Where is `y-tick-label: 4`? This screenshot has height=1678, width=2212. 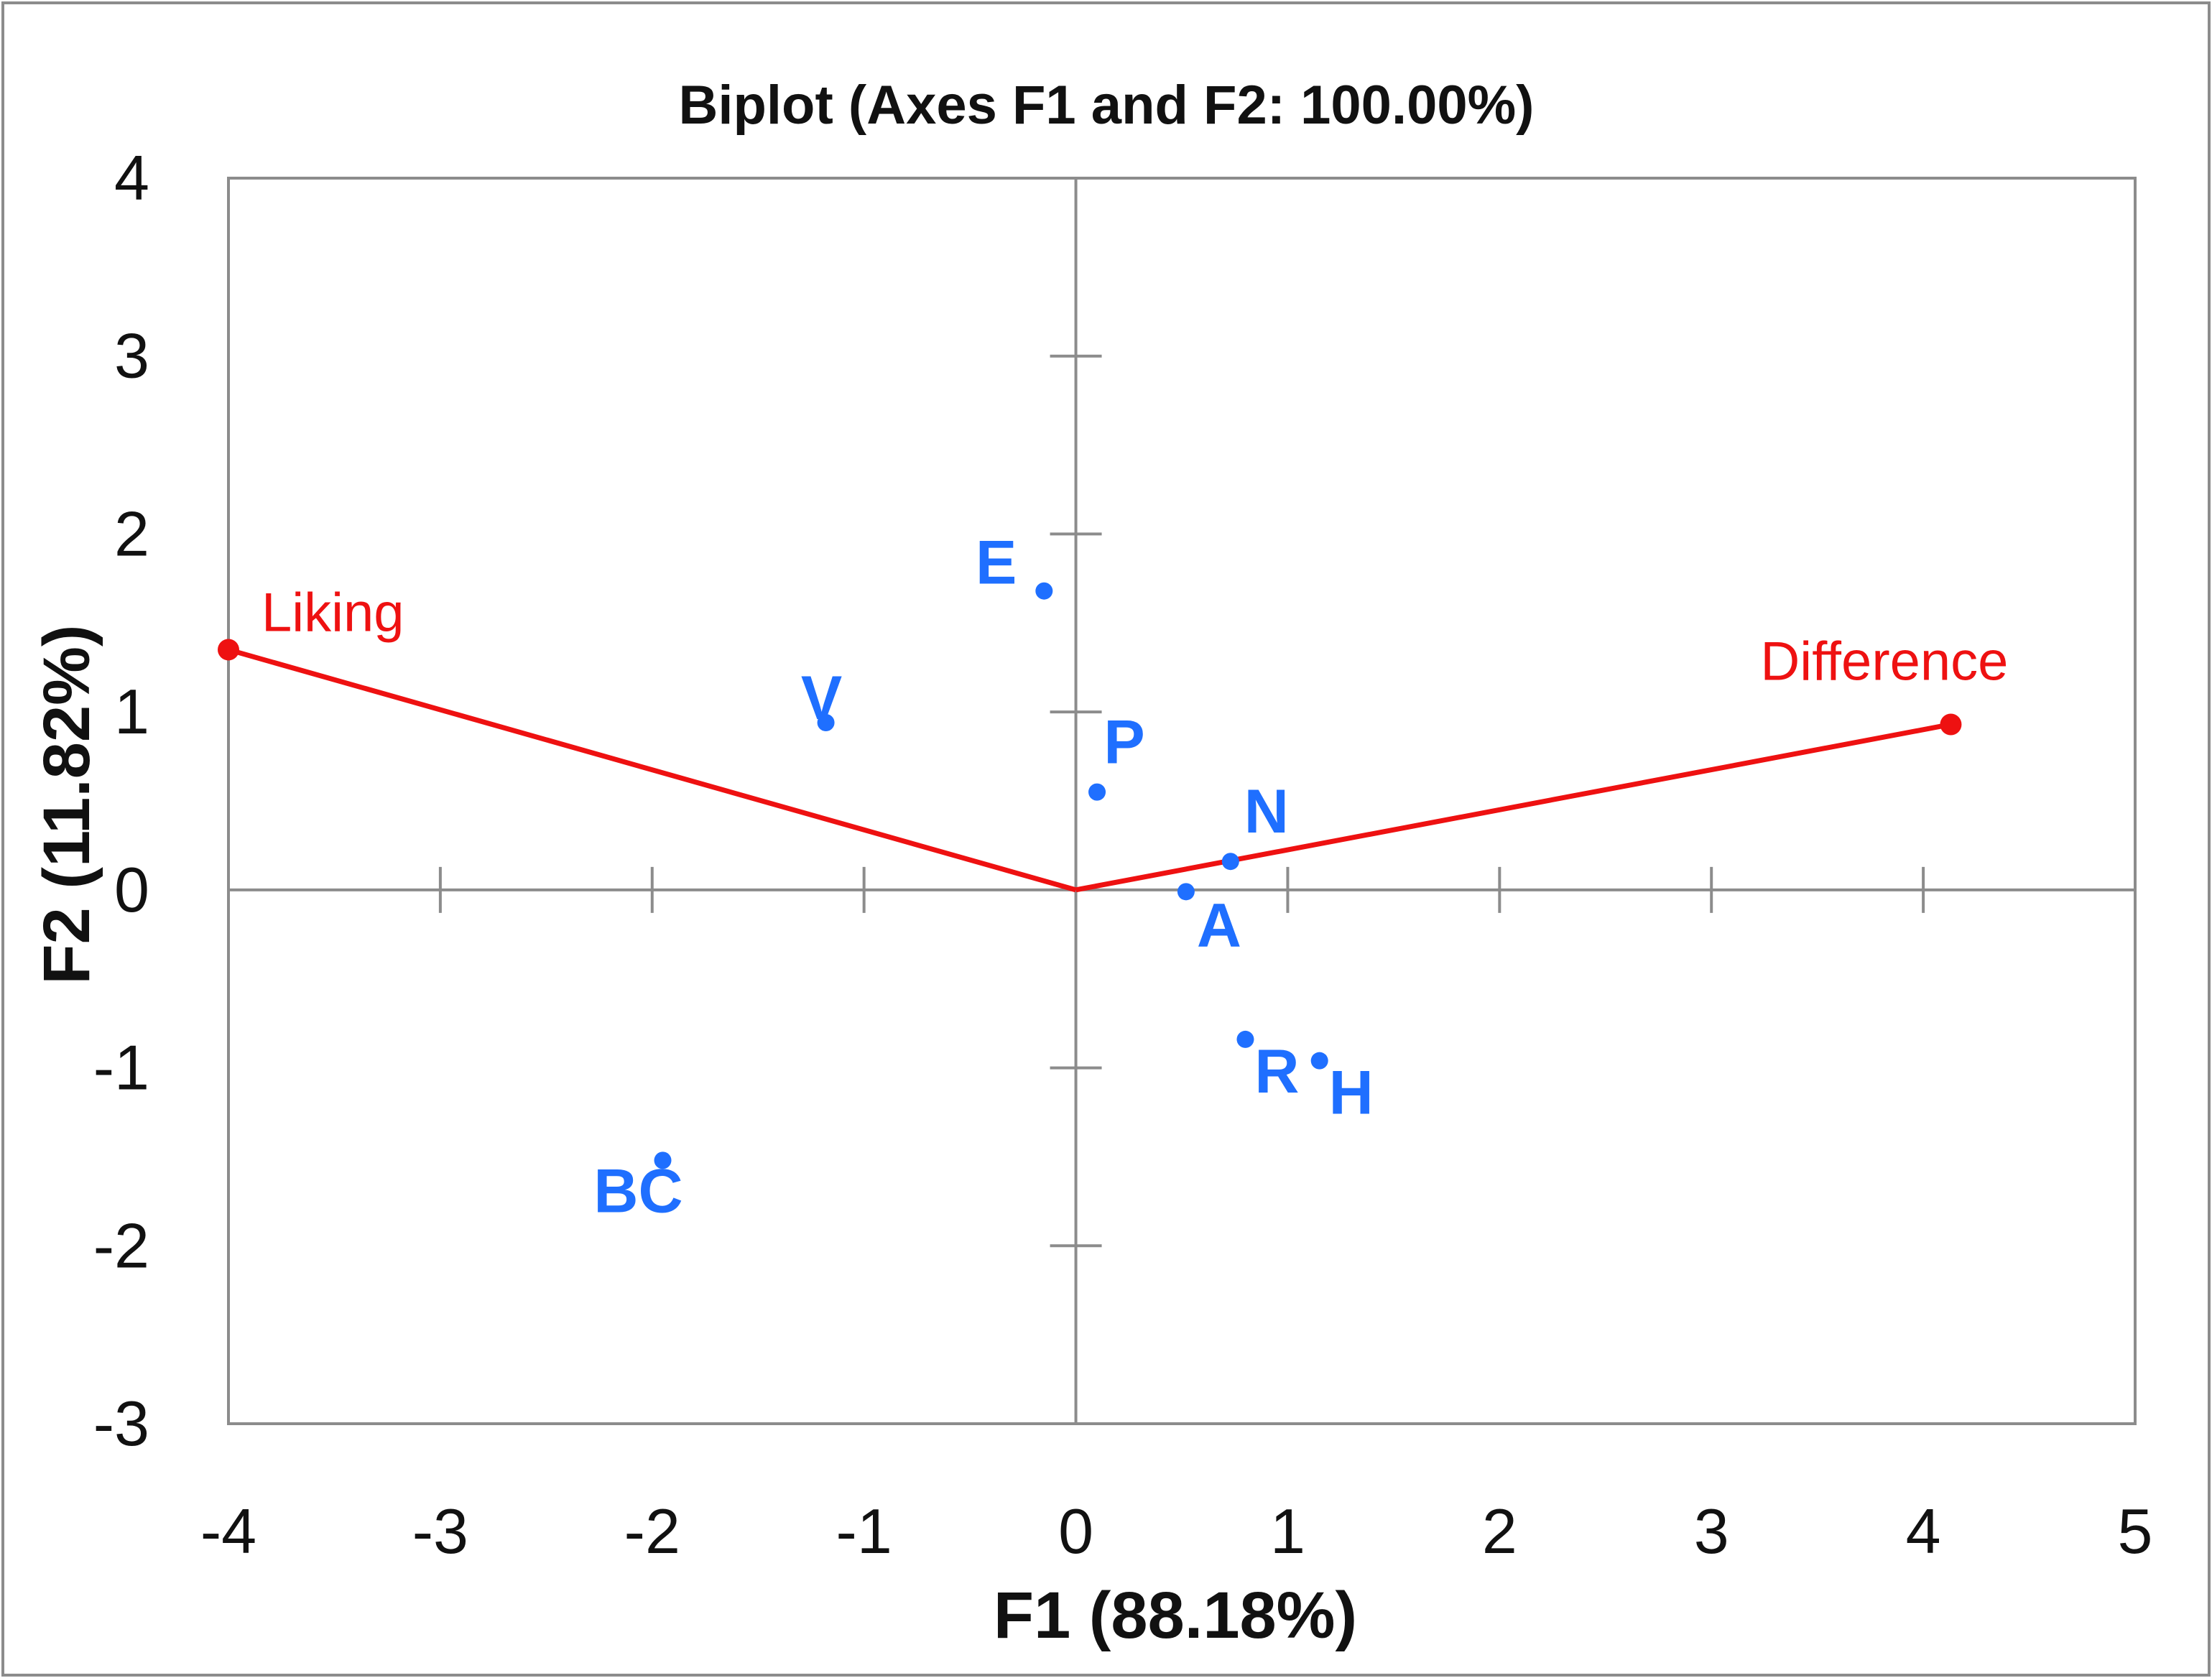
y-tick-label: 4 is located at coordinates (131, 177).